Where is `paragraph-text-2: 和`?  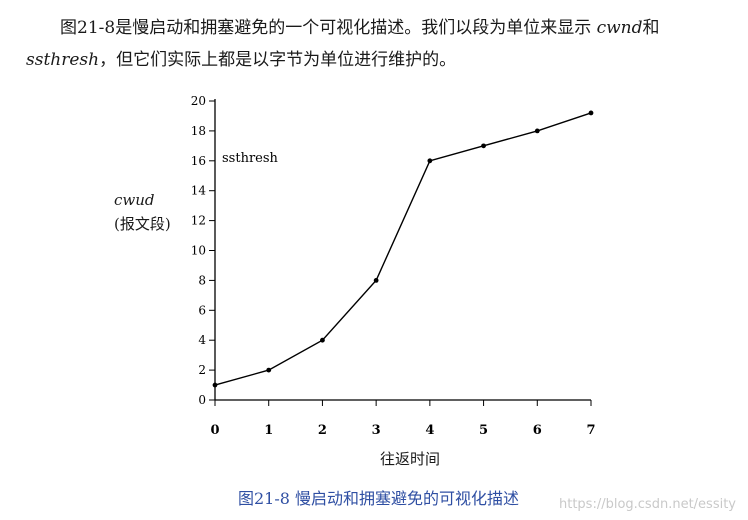
paragraph-text-2: 和 is located at coordinates (651, 28).